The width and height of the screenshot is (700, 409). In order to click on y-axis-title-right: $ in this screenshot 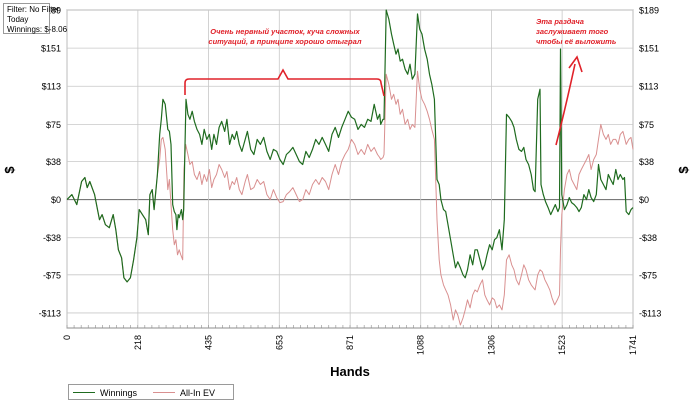, I will do `click(683, 170)`.